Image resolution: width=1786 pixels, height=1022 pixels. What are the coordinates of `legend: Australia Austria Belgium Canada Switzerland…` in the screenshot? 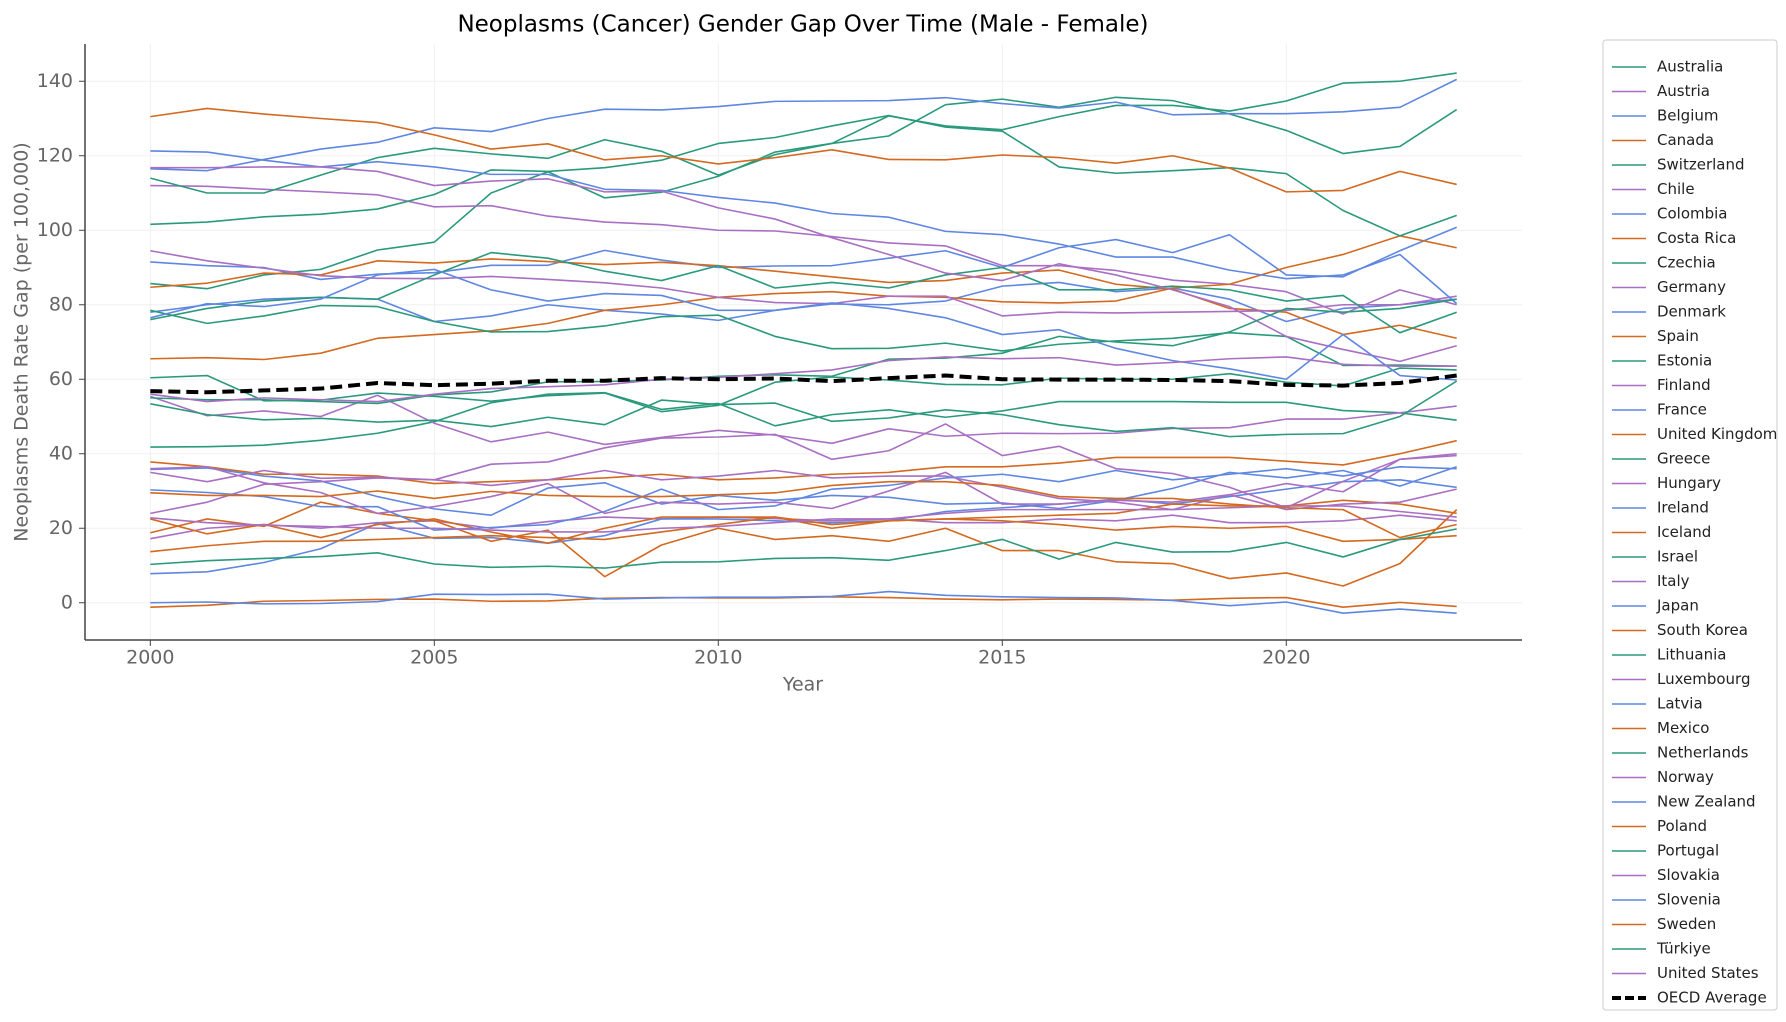 It's located at (1694, 532).